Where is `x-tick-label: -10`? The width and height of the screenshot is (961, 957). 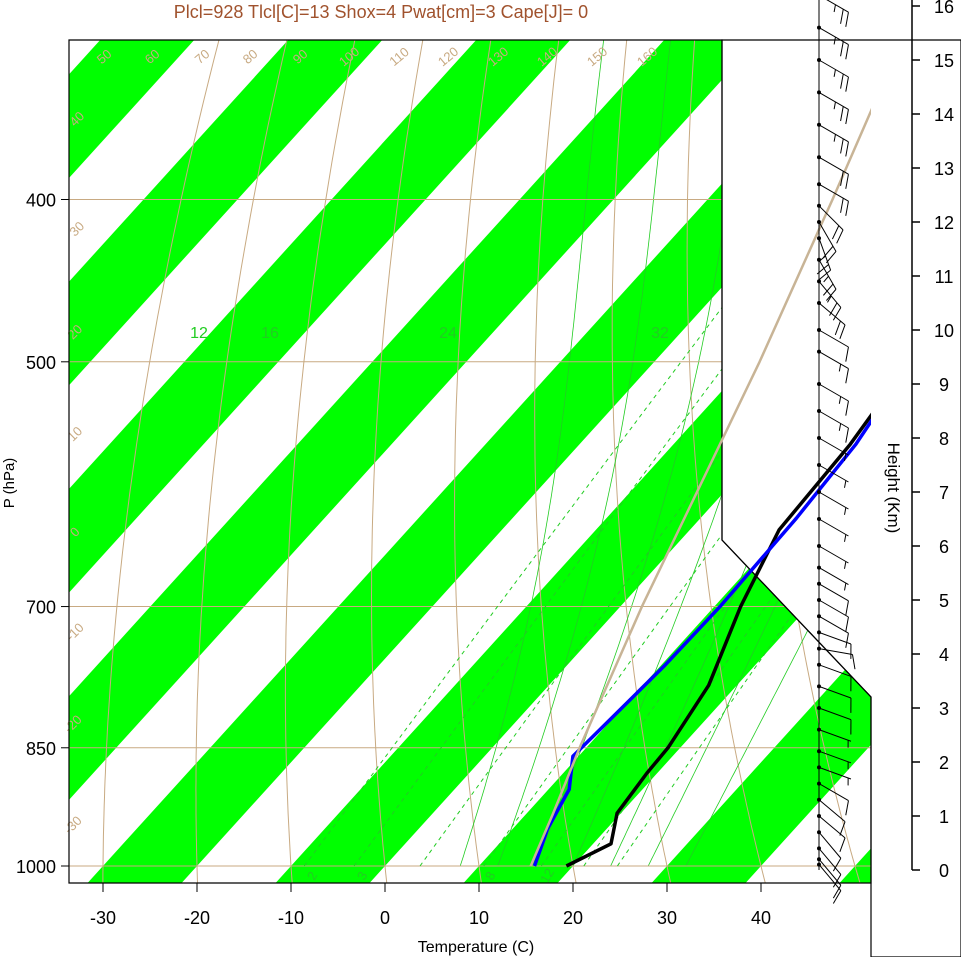 x-tick-label: -10 is located at coordinates (291, 918).